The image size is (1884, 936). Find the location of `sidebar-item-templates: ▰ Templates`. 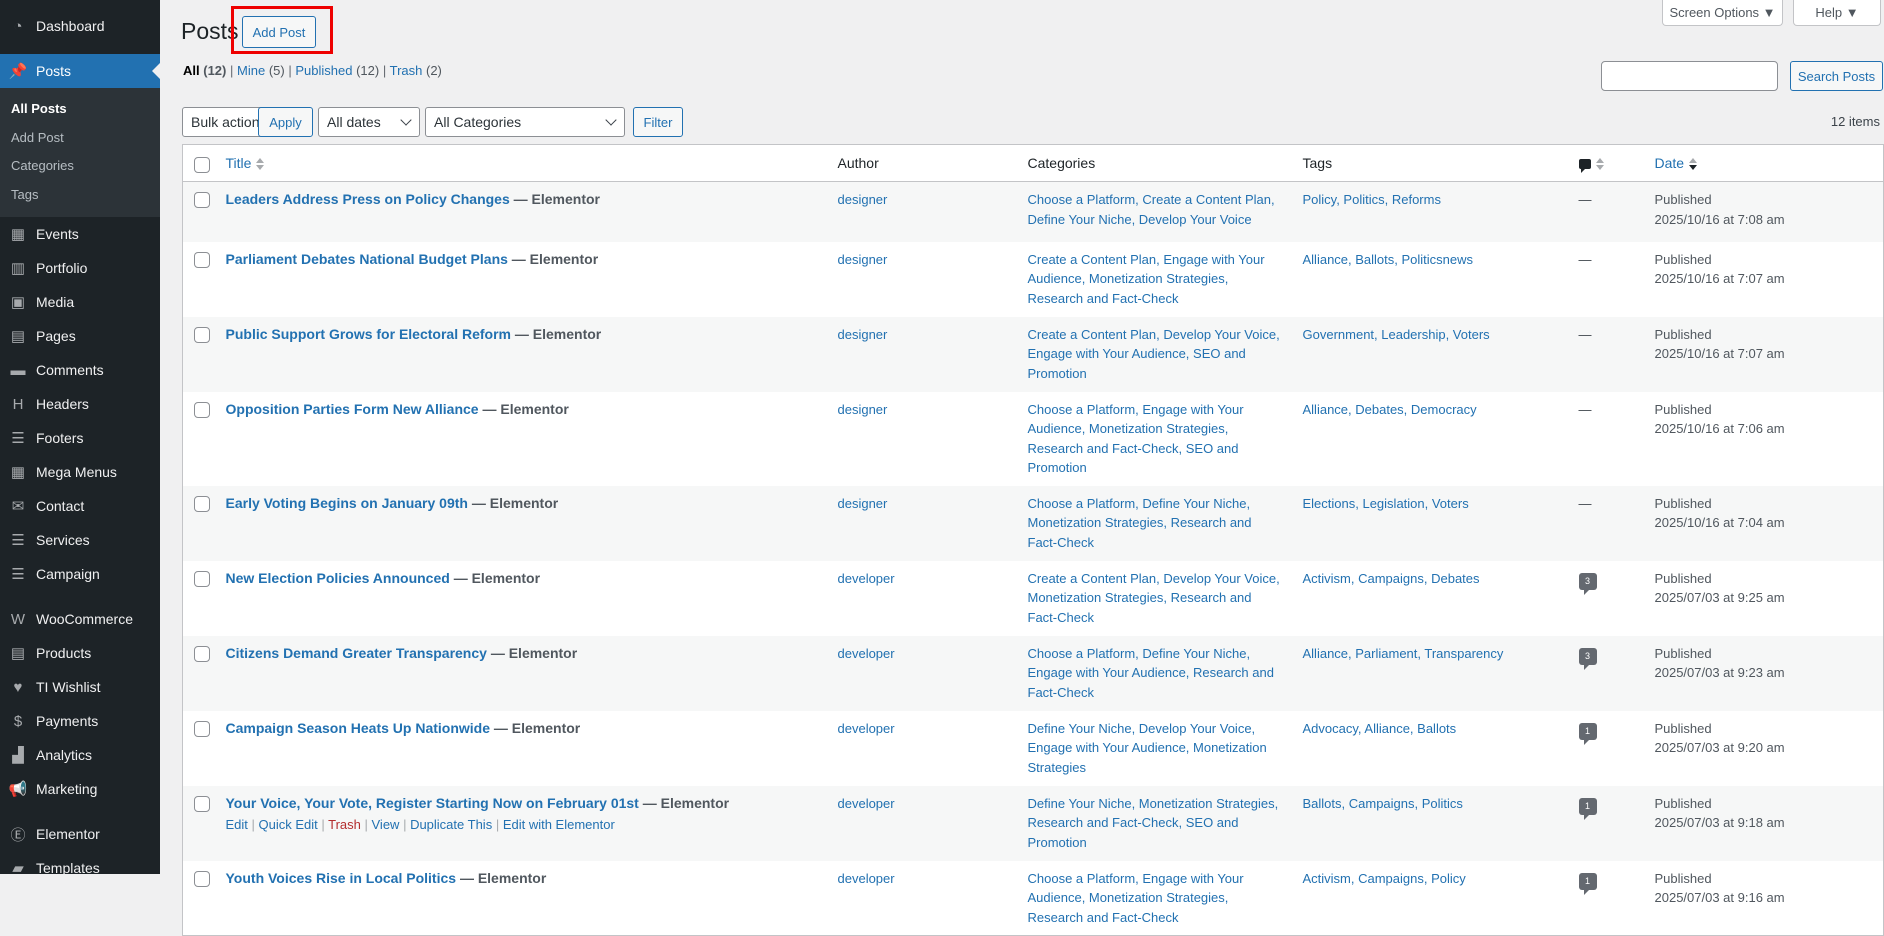

sidebar-item-templates: ▰ Templates is located at coordinates (80, 868).